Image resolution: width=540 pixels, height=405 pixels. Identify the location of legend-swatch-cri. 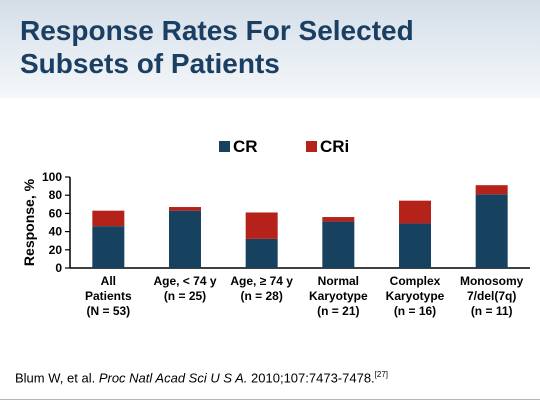
(311, 146).